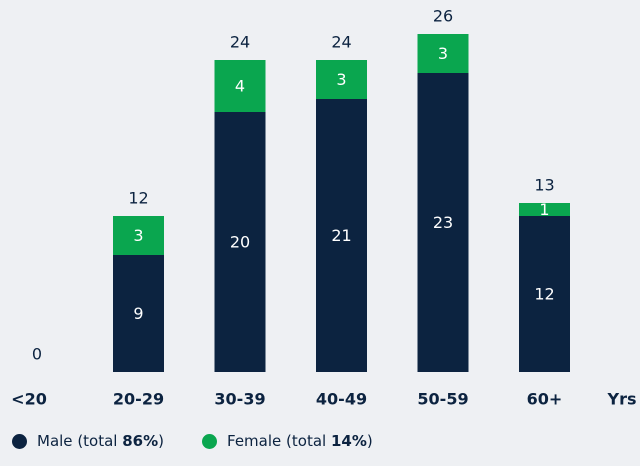 This screenshot has height=466, width=640. What do you see at coordinates (545, 399) in the screenshot?
I see `x-tick-label: 60+` at bounding box center [545, 399].